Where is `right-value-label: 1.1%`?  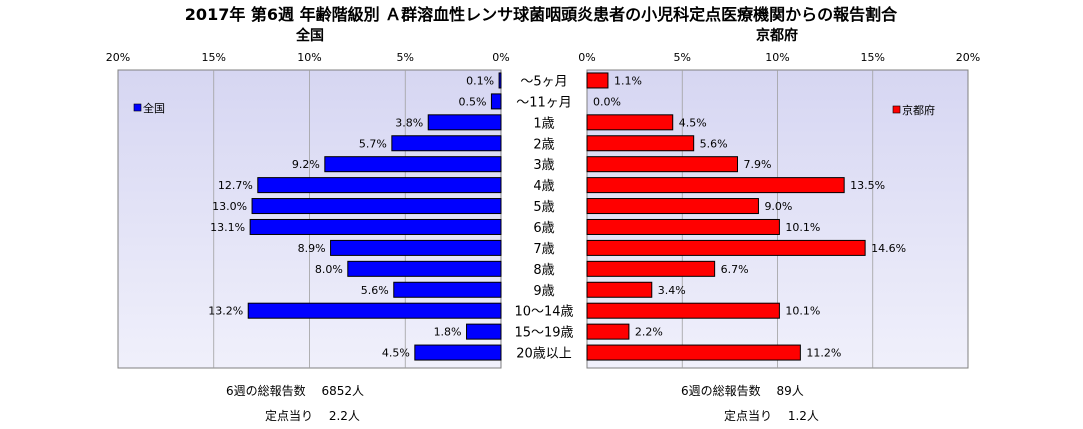 right-value-label: 1.1% is located at coordinates (628, 80).